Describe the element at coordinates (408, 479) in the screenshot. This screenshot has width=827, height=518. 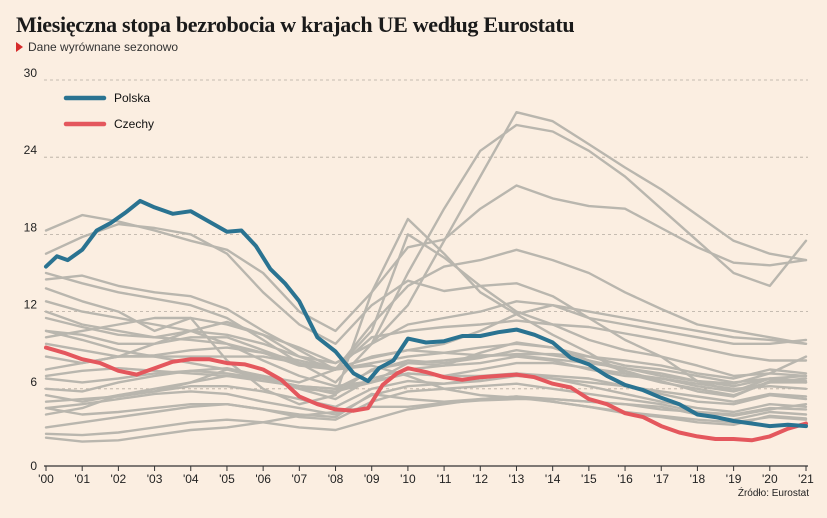
I see `x-tick-label: '10` at that location.